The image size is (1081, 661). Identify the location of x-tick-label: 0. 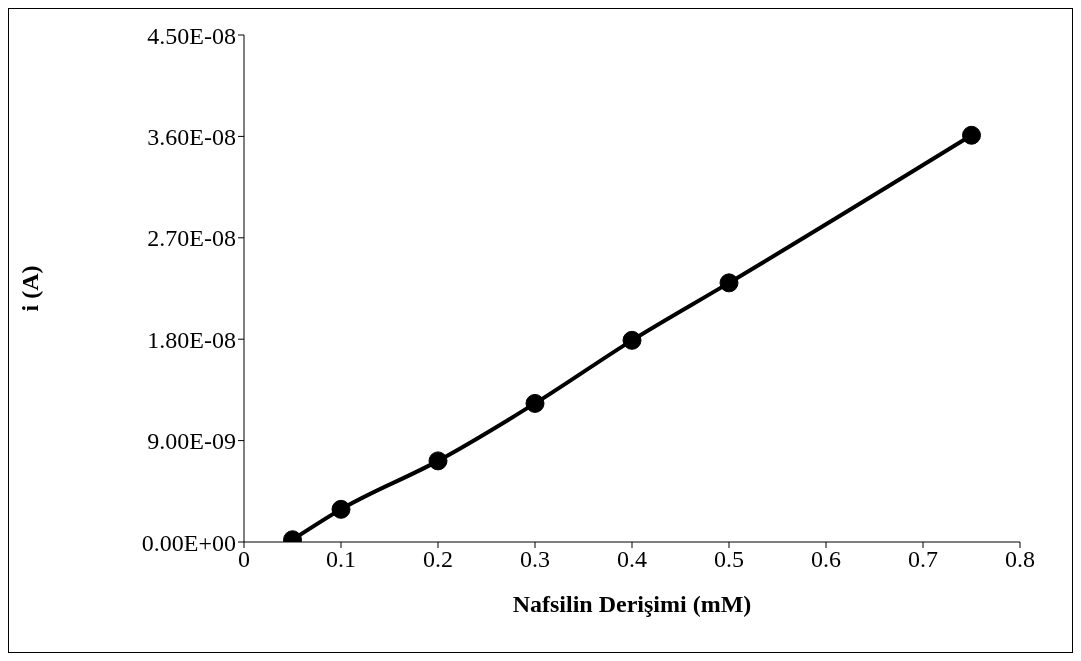
(244, 559).